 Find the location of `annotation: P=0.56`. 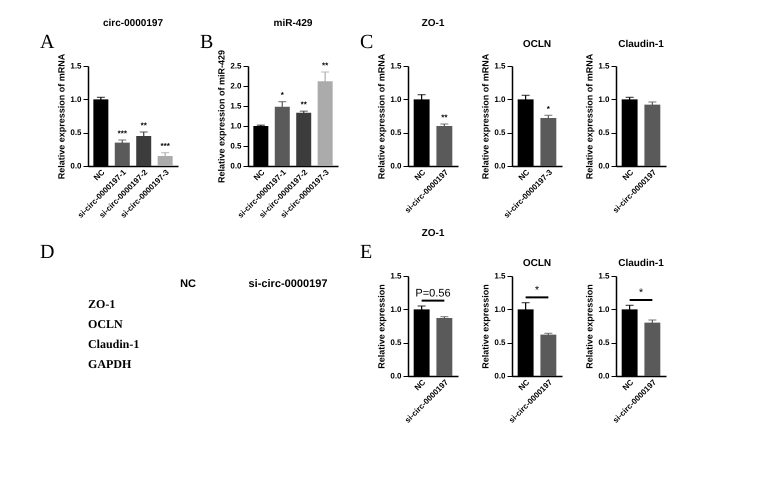

annotation: P=0.56 is located at coordinates (433, 294).